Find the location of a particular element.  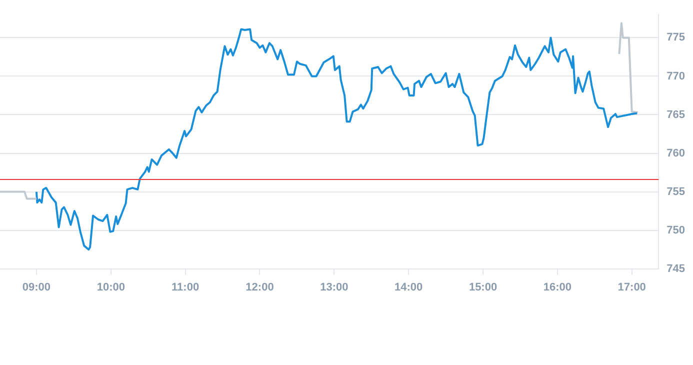

x-tick-label: 10:00 is located at coordinates (110, 287).